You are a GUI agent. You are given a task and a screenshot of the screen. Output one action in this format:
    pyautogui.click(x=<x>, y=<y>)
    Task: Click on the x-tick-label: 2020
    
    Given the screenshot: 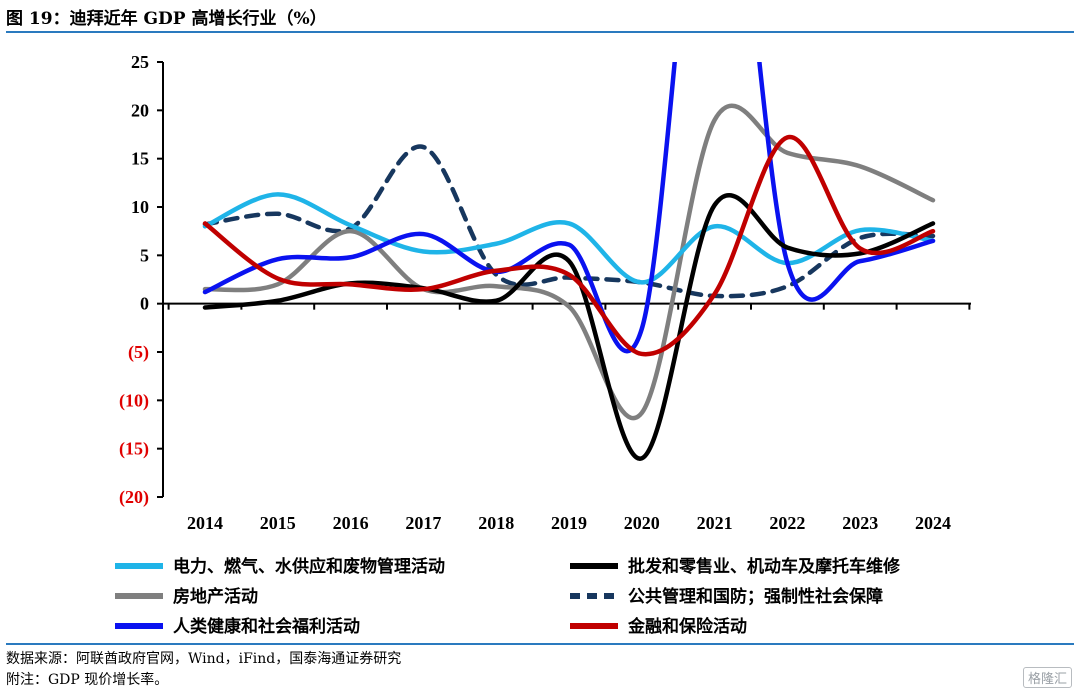 What is the action you would take?
    pyautogui.click(x=642, y=523)
    